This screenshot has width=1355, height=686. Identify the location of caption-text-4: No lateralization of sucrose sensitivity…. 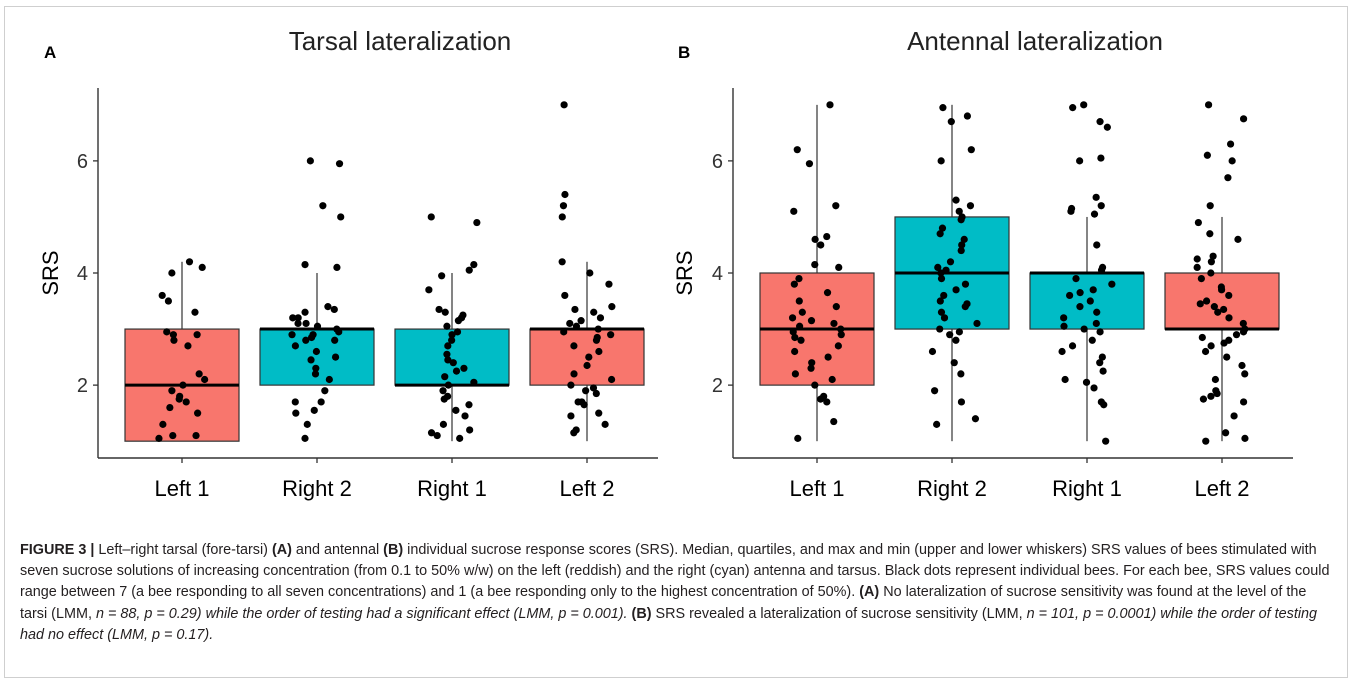
(663, 603).